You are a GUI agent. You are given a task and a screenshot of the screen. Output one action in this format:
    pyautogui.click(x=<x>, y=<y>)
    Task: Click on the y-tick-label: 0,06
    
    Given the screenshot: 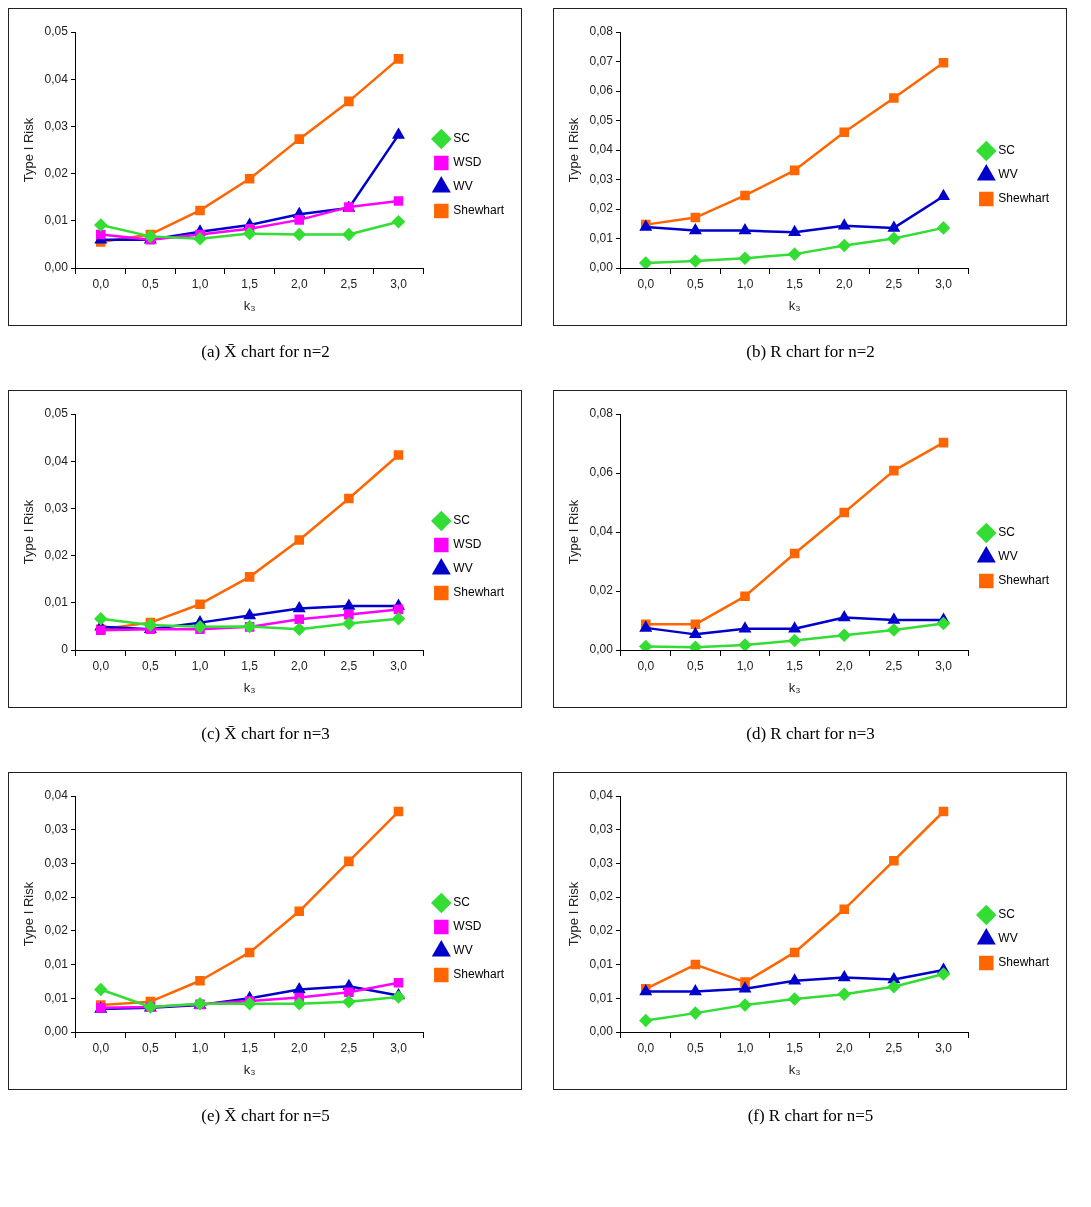 What is the action you would take?
    pyautogui.click(x=601, y=472)
    